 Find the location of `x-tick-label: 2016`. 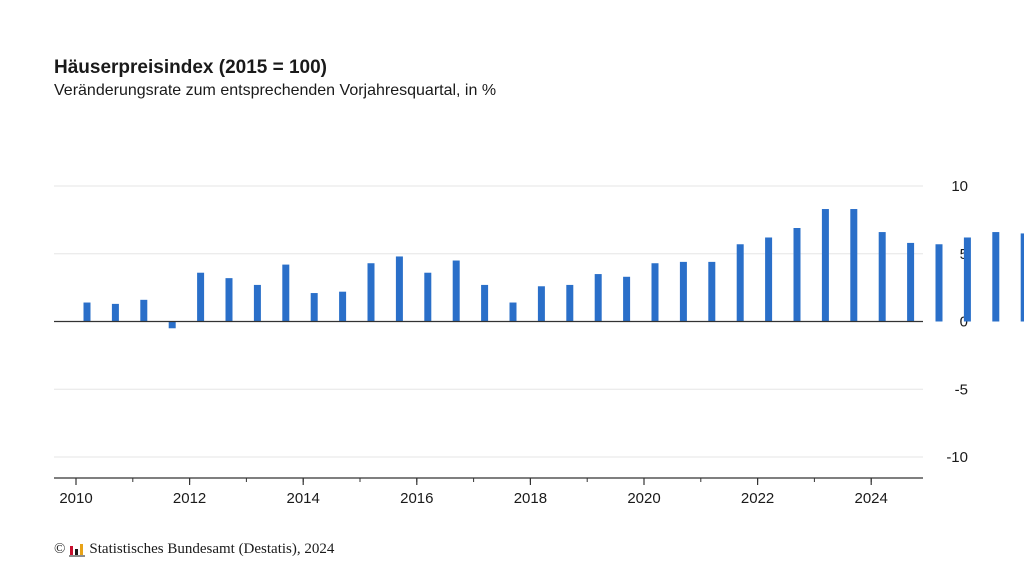

x-tick-label: 2016 is located at coordinates (416, 498).